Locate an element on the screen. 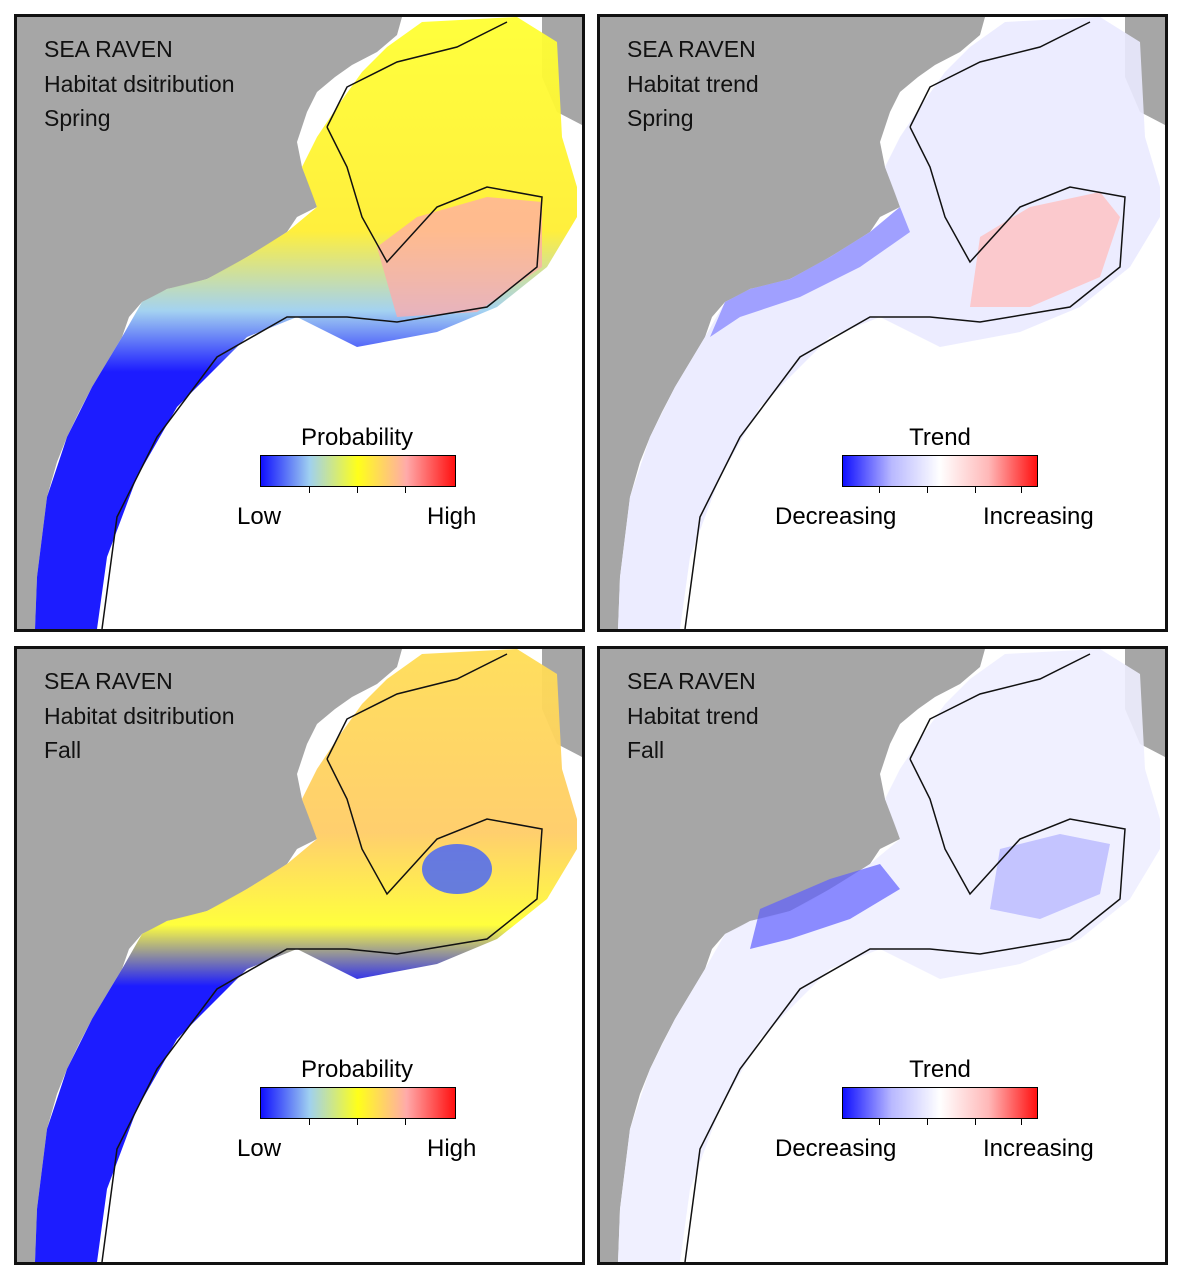  trend-decrease-zone is located at coordinates (1050, 876).